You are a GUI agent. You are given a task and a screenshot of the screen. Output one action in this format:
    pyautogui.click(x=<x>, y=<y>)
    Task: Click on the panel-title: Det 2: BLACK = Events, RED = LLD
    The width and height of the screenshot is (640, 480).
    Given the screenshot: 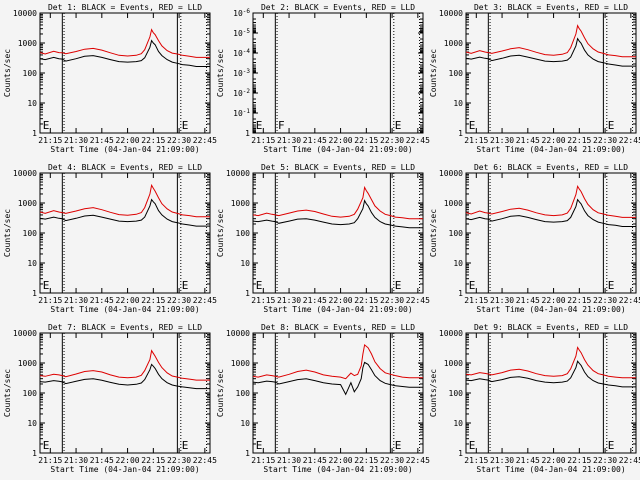 What is the action you would take?
    pyautogui.click(x=338, y=7)
    